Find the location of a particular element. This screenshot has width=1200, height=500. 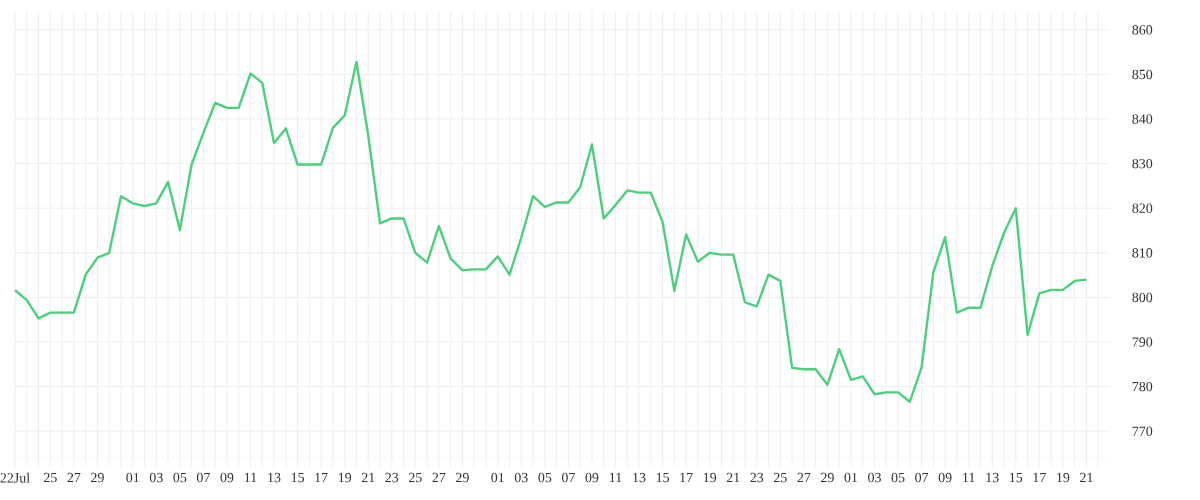

y-tick-label: 800 is located at coordinates (1142, 297).